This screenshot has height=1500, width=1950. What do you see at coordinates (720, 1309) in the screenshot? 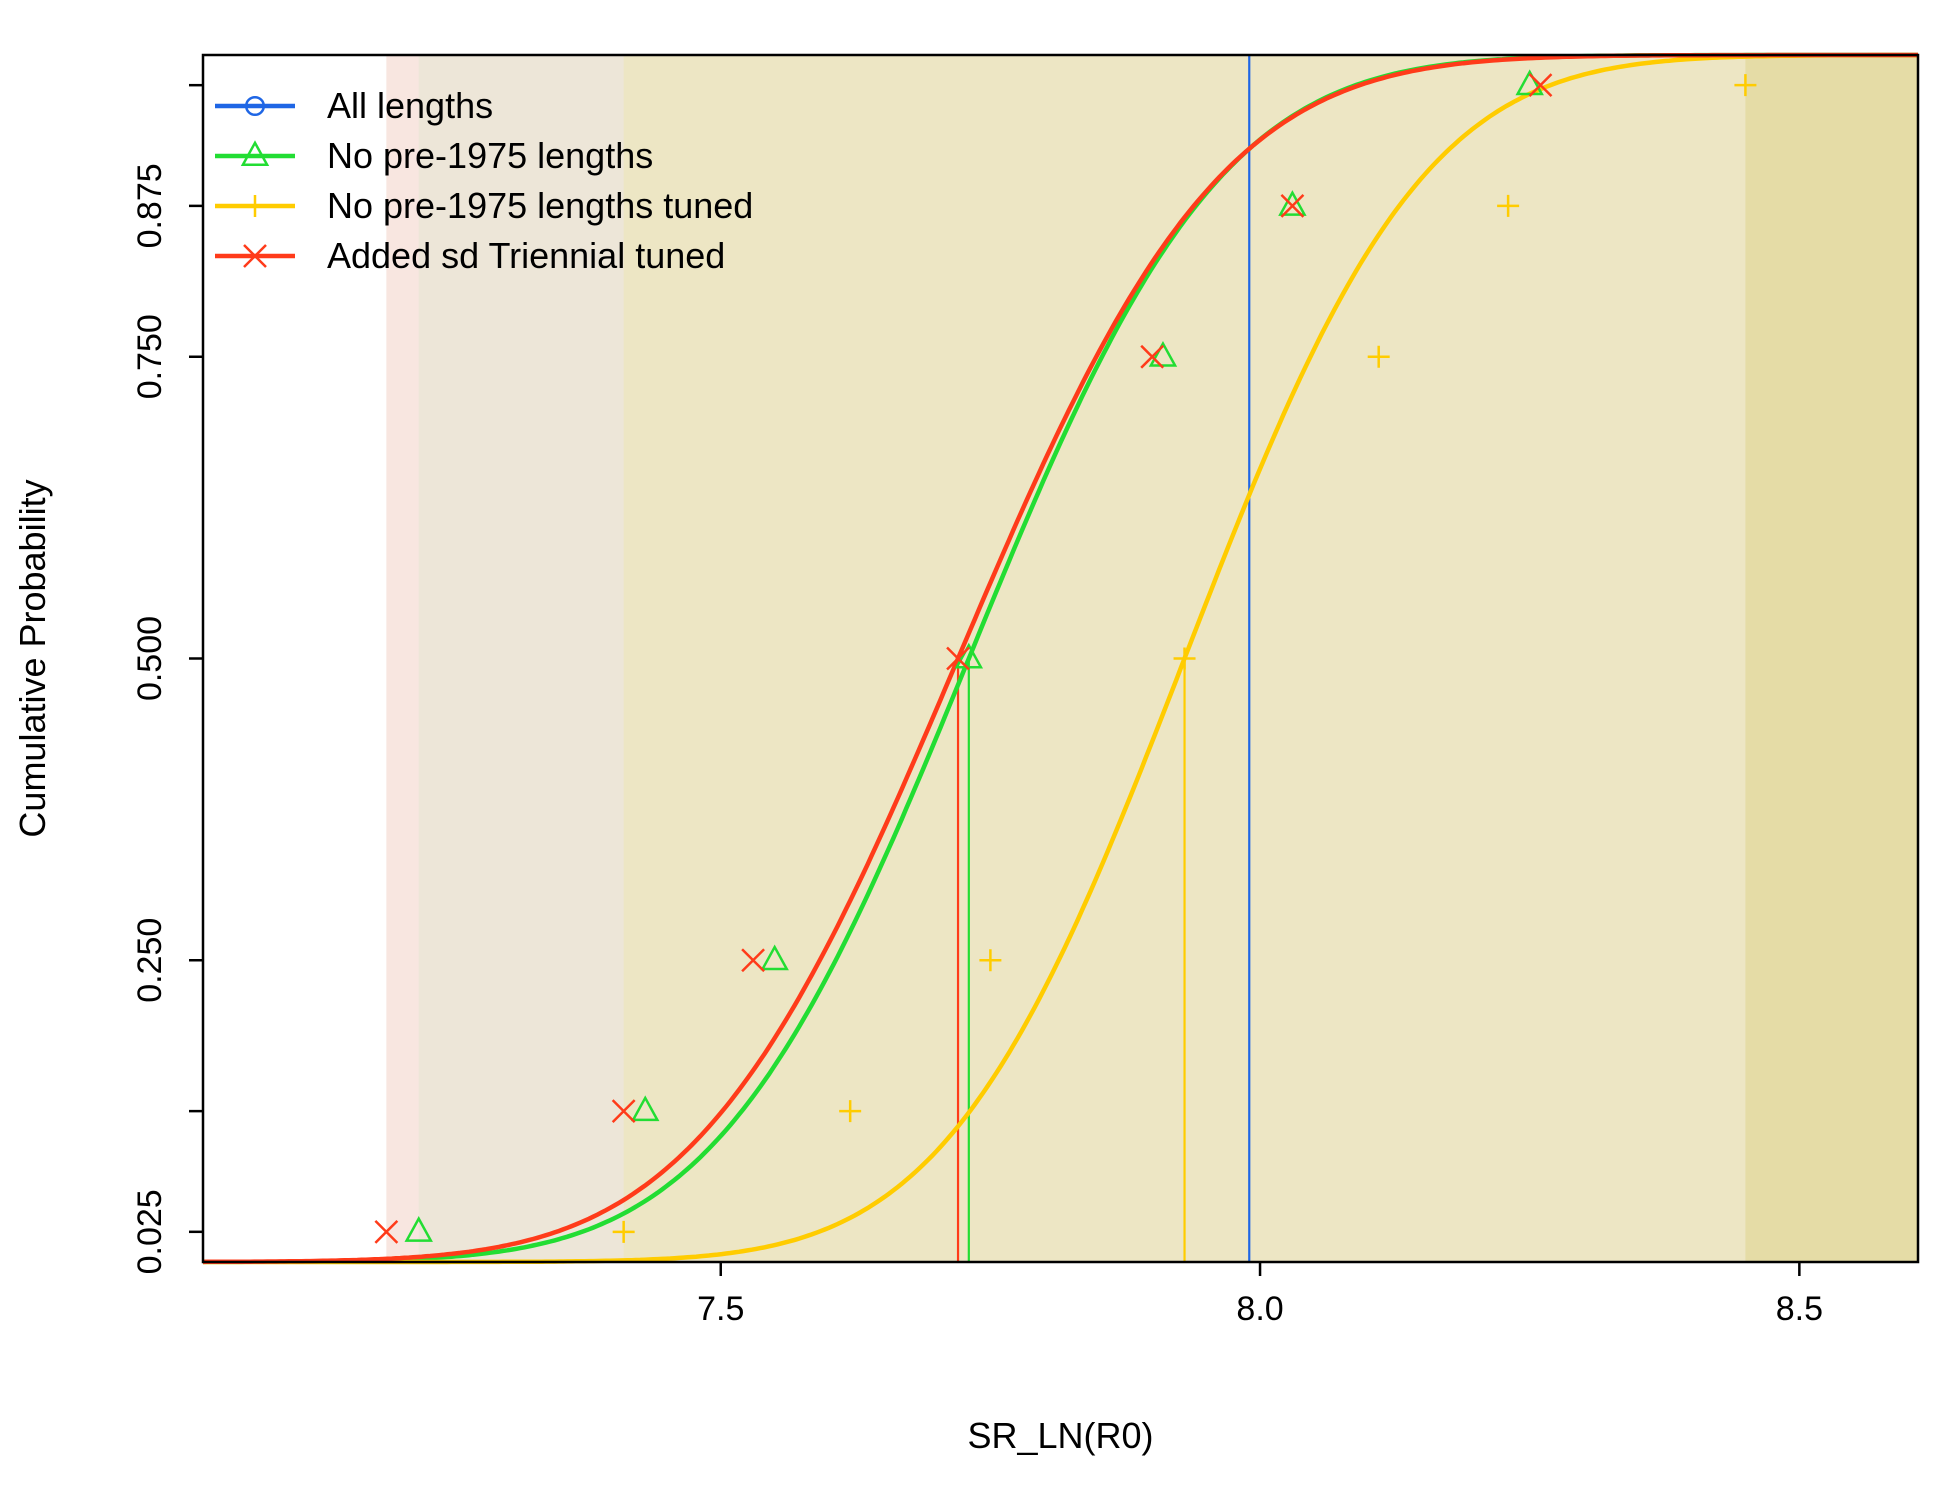
I see `x-tick-label-1: 7.5` at bounding box center [720, 1309].